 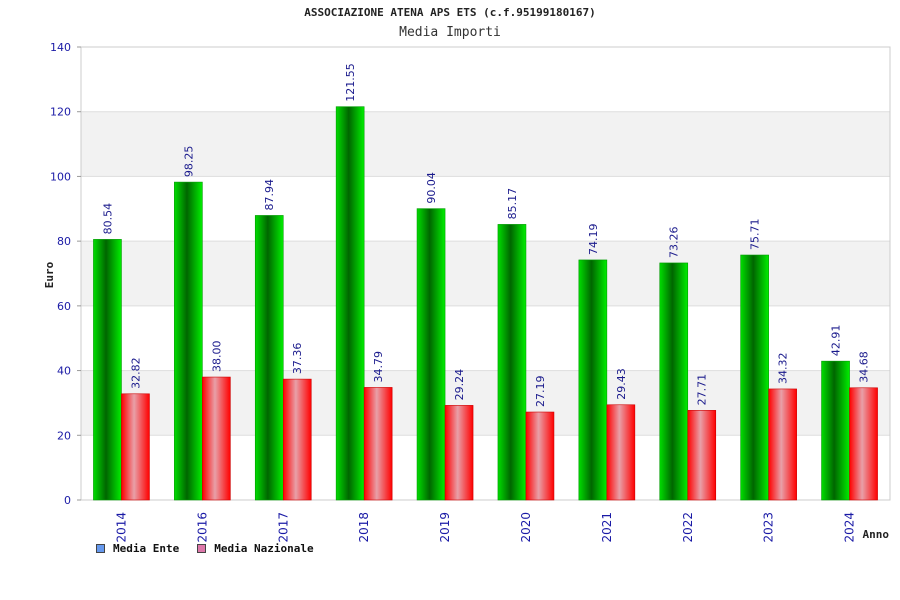 I want to click on legend: Media Ente Media Nazionale, so click(x=205, y=548).